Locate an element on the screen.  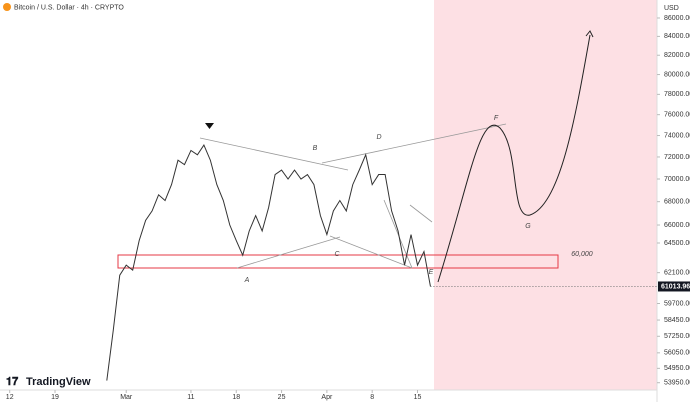
annotation: G is located at coordinates (528, 226).